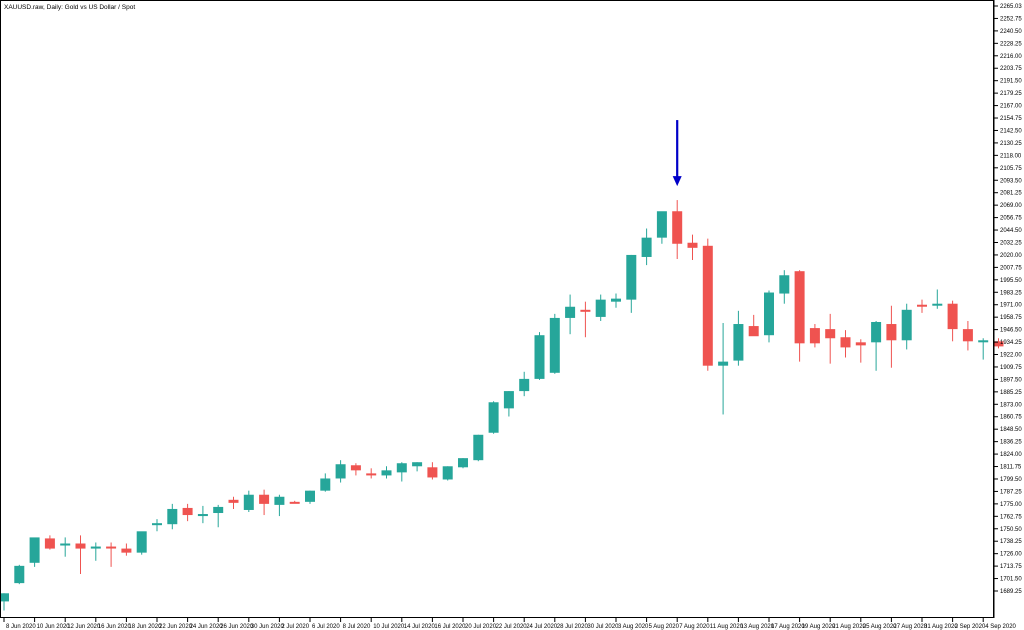 The height and width of the screenshot is (630, 1024). Describe the element at coordinates (941, 627) in the screenshot. I see `x-tick-label: 31 Aug 2020` at that location.